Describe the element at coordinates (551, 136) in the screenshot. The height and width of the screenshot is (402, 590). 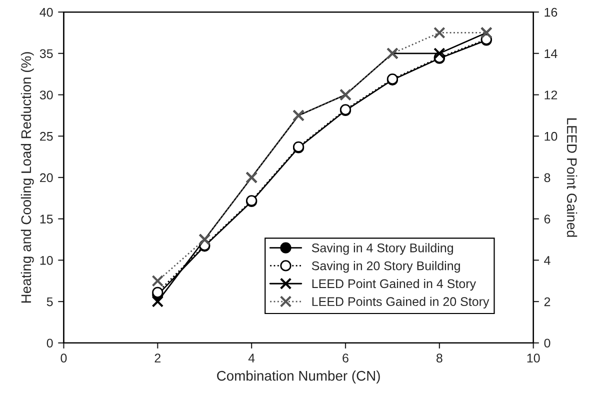
I see `y2-tick-label: 10` at that location.